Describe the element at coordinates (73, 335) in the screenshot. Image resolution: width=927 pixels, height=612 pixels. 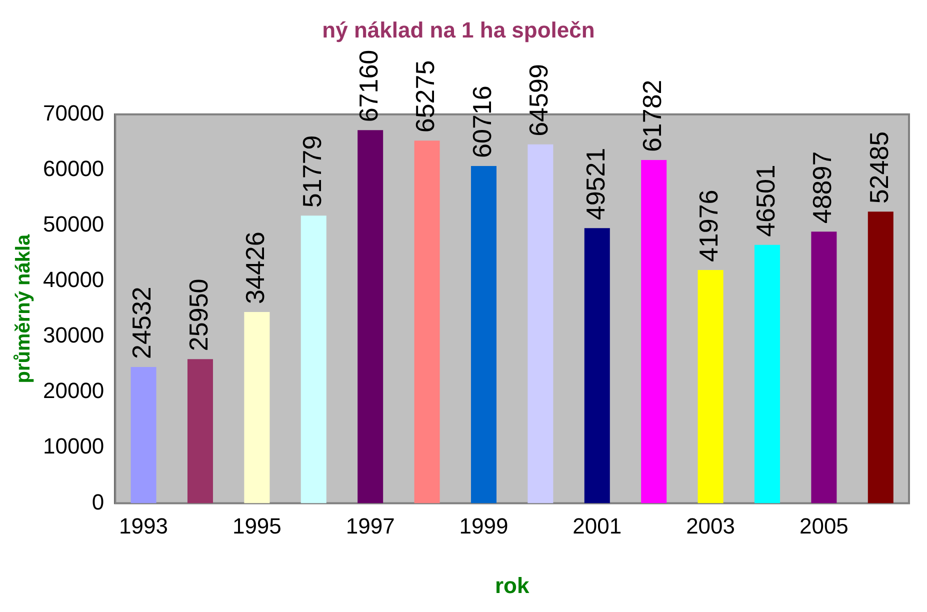
I see `y-tick-label: 30000` at that location.